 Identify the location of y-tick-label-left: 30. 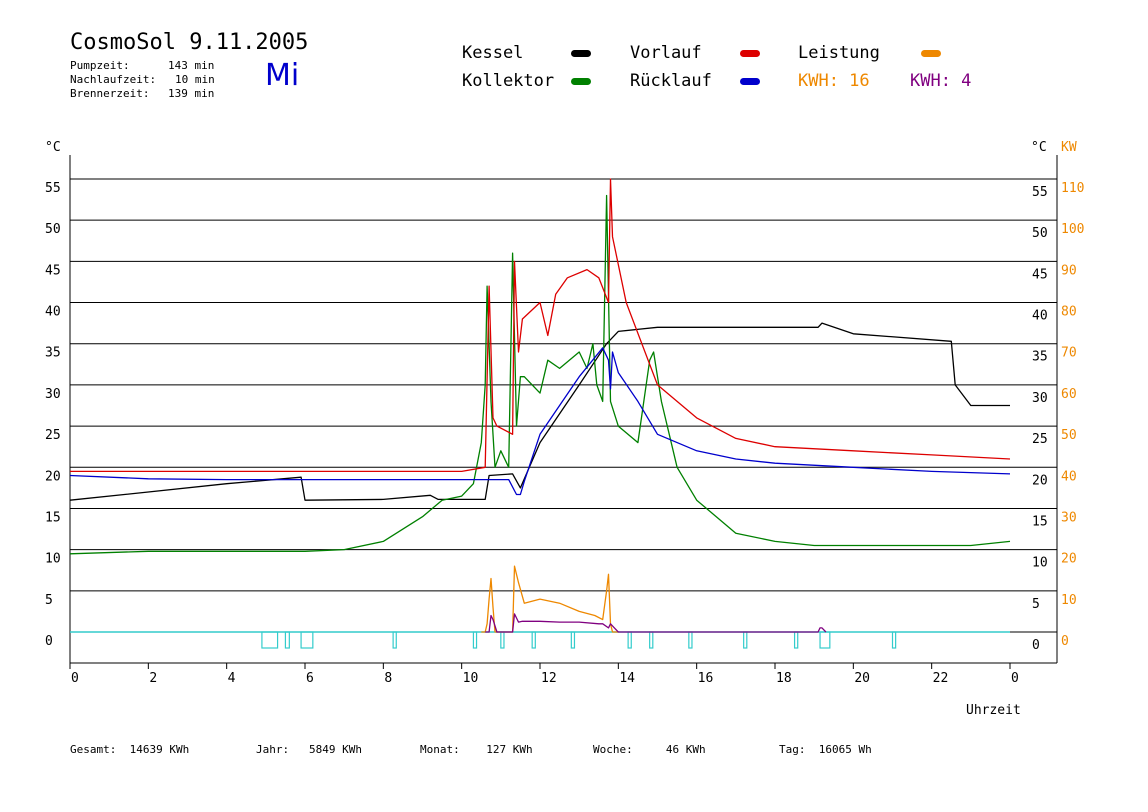
(53, 394).